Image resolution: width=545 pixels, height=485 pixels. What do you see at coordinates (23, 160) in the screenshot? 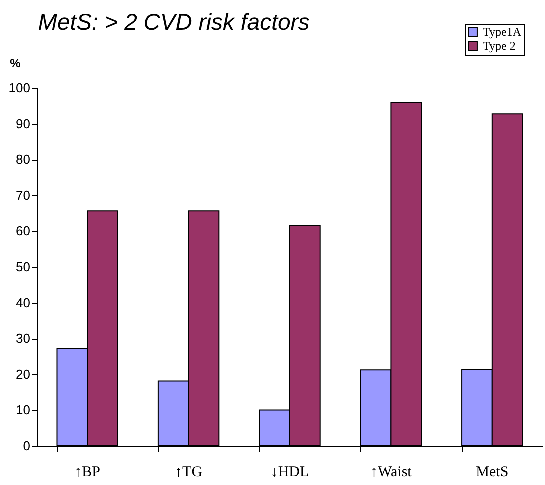
I see `y-tick-label: 80` at bounding box center [23, 160].